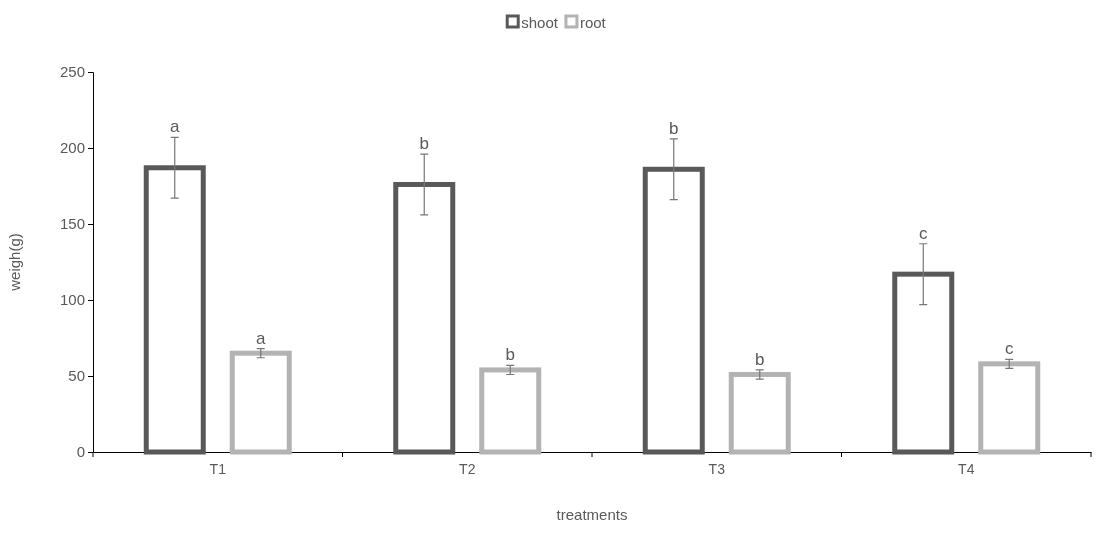 The height and width of the screenshot is (533, 1113). What do you see at coordinates (540, 22) in the screenshot?
I see `legend-label: shoot` at bounding box center [540, 22].